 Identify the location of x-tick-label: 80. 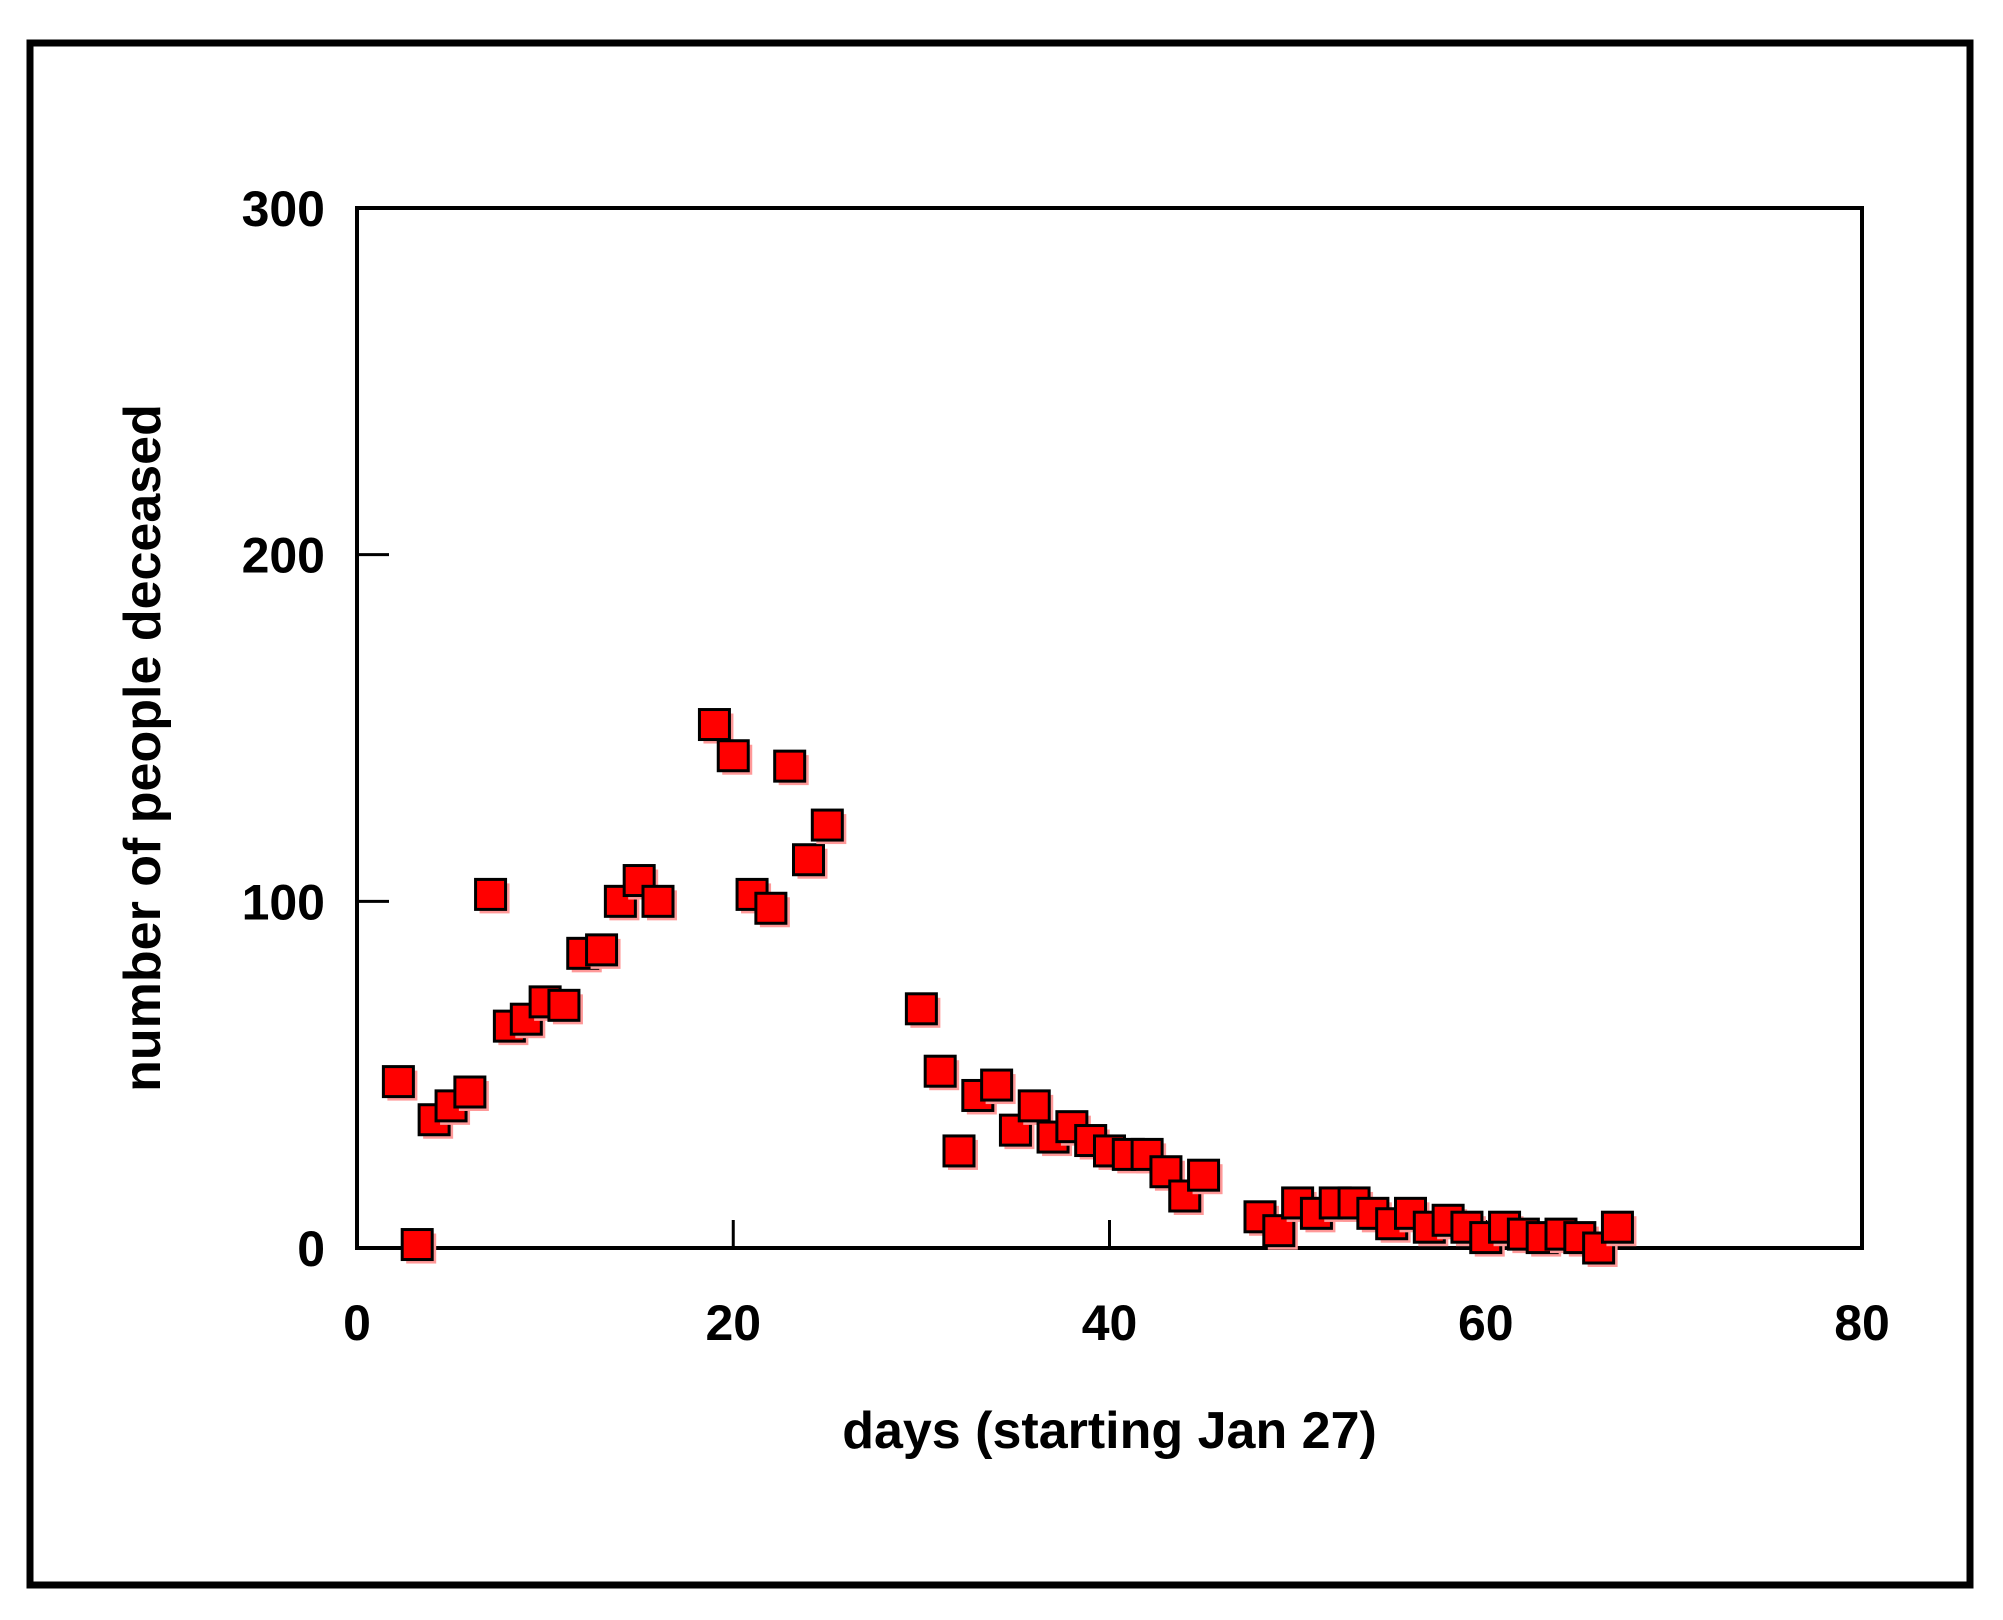
(1862, 1323).